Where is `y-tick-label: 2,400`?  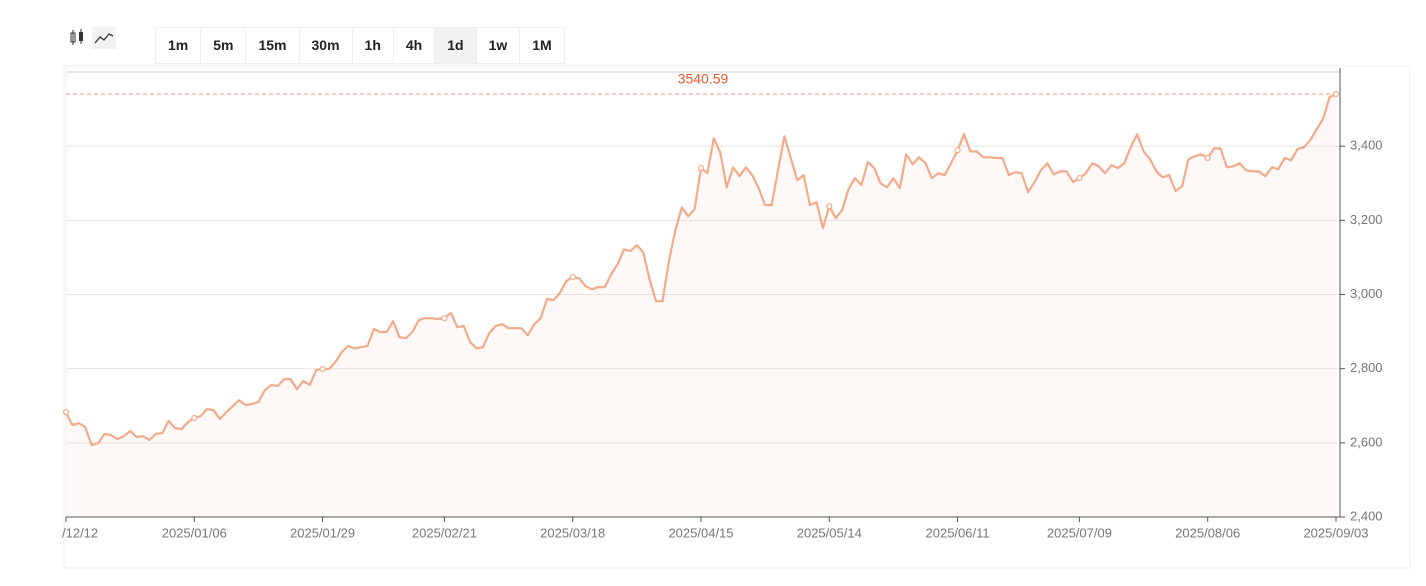 y-tick-label: 2,400 is located at coordinates (1366, 515).